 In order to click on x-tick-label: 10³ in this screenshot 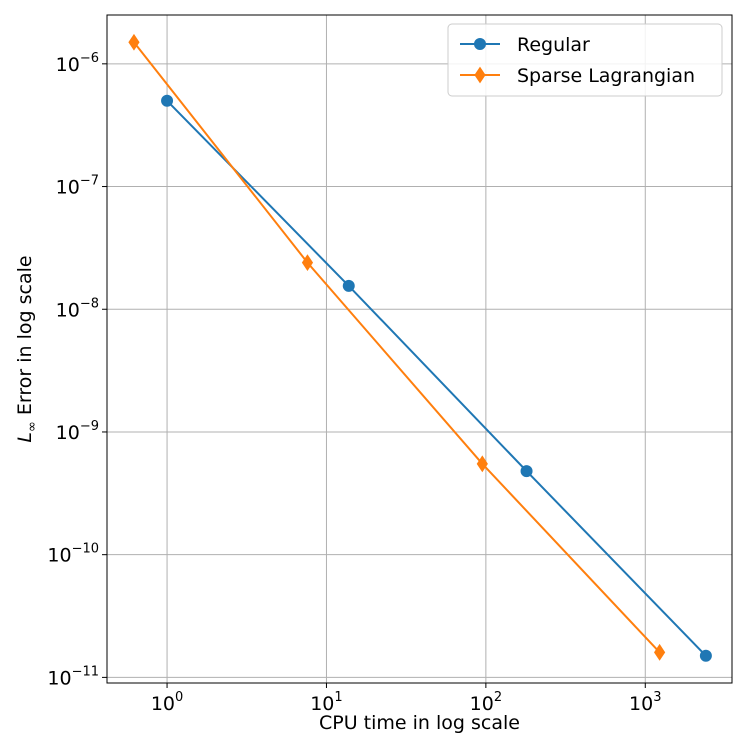, I will do `click(645, 702)`.